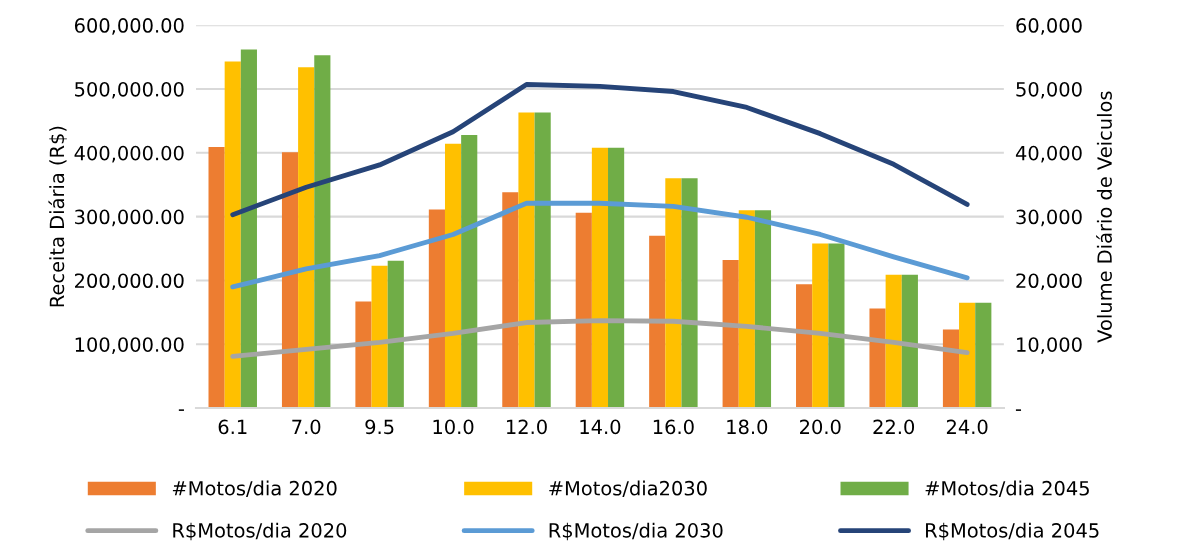 This screenshot has width=1188, height=559. Describe the element at coordinates (306, 427) in the screenshot. I see `x-tick-label: 7.0` at that location.